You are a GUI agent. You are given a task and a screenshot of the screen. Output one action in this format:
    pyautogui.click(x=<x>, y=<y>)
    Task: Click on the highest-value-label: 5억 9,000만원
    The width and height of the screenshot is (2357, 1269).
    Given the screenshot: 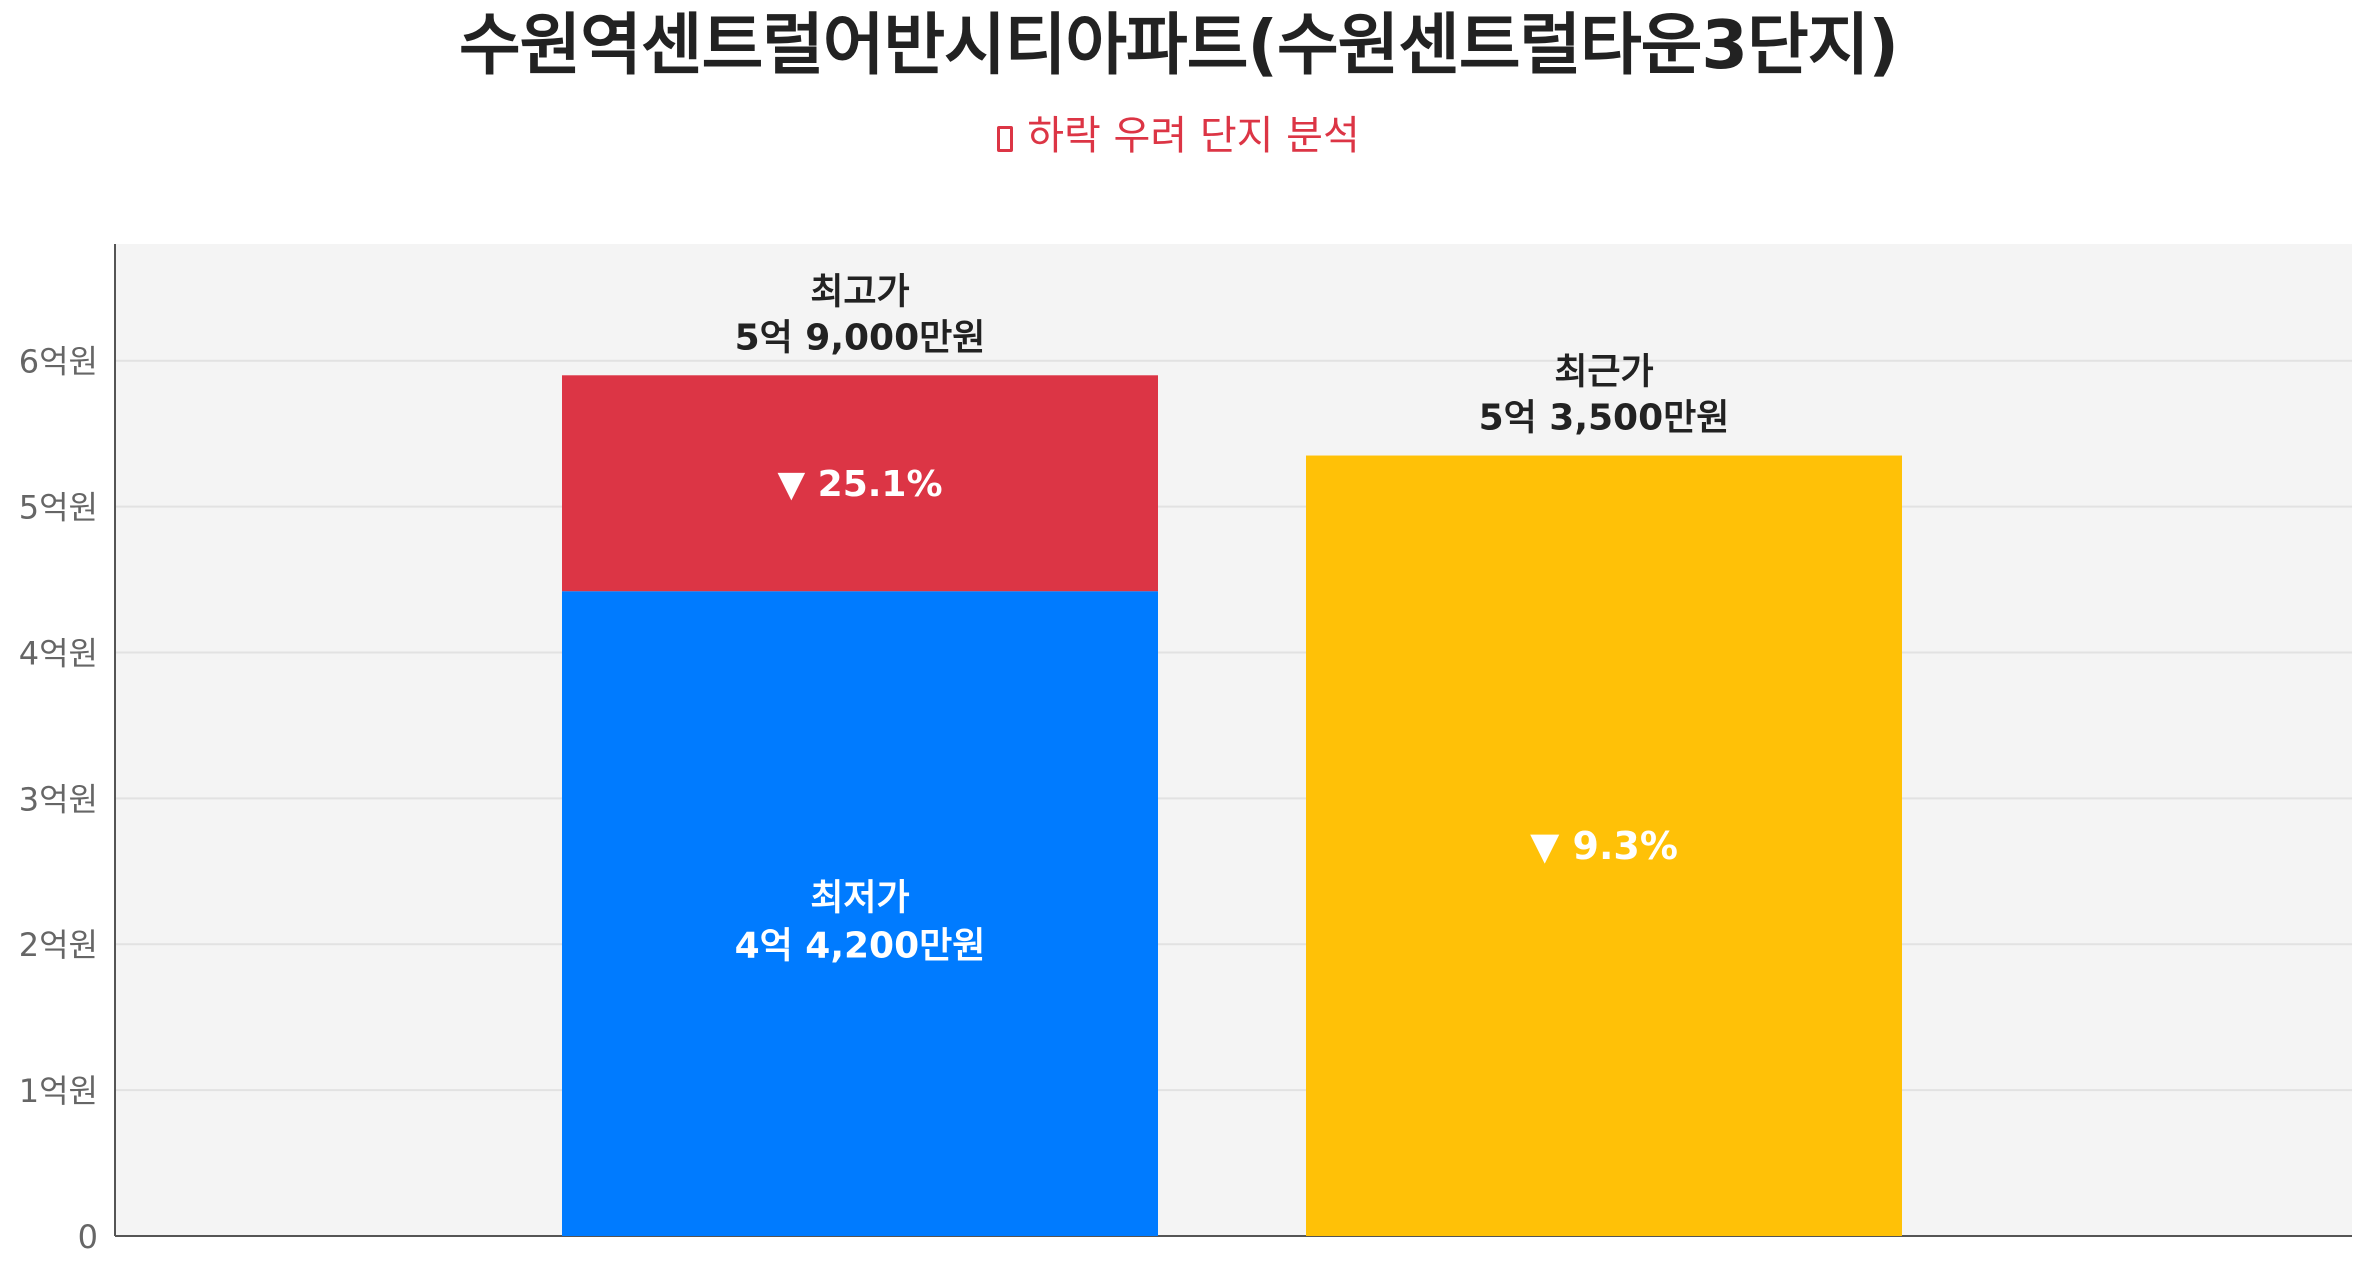 What is the action you would take?
    pyautogui.click(x=860, y=337)
    